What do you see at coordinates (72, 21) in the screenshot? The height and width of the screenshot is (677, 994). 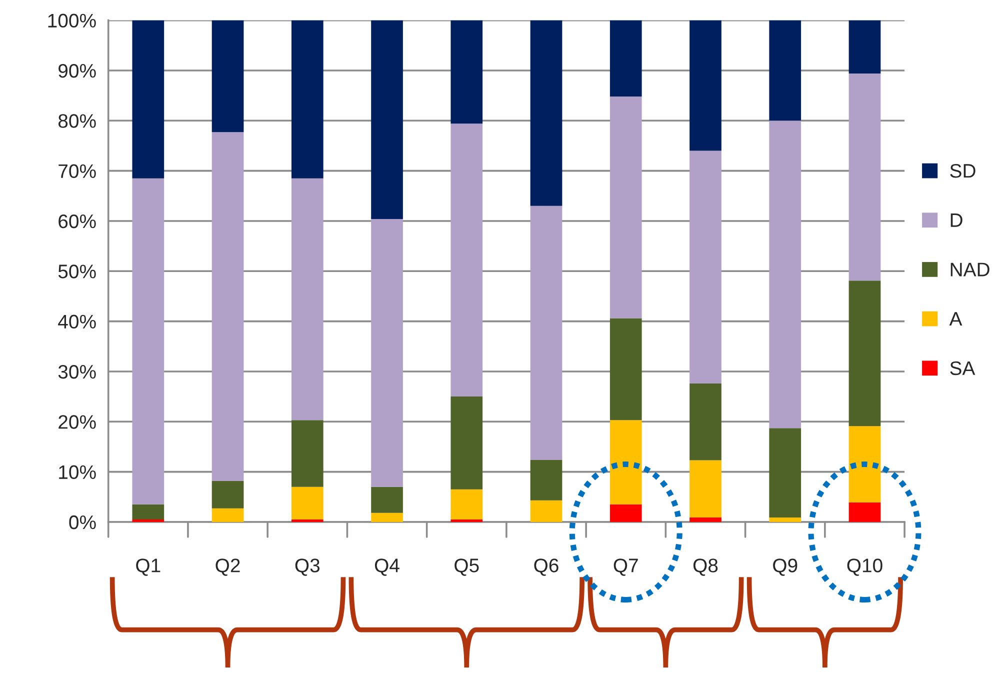 I see `y-tick-label: 100%` at bounding box center [72, 21].